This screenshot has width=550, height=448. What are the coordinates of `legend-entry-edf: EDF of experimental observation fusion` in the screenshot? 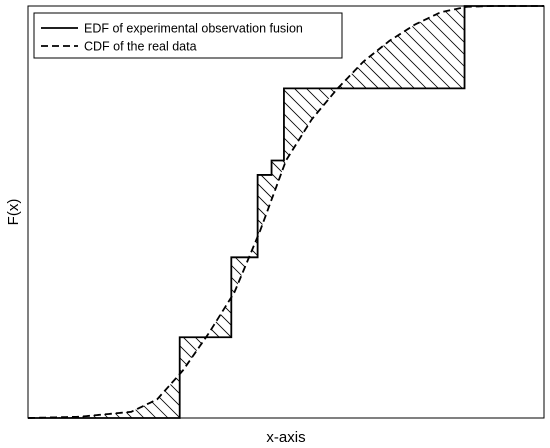 It's located at (193, 29).